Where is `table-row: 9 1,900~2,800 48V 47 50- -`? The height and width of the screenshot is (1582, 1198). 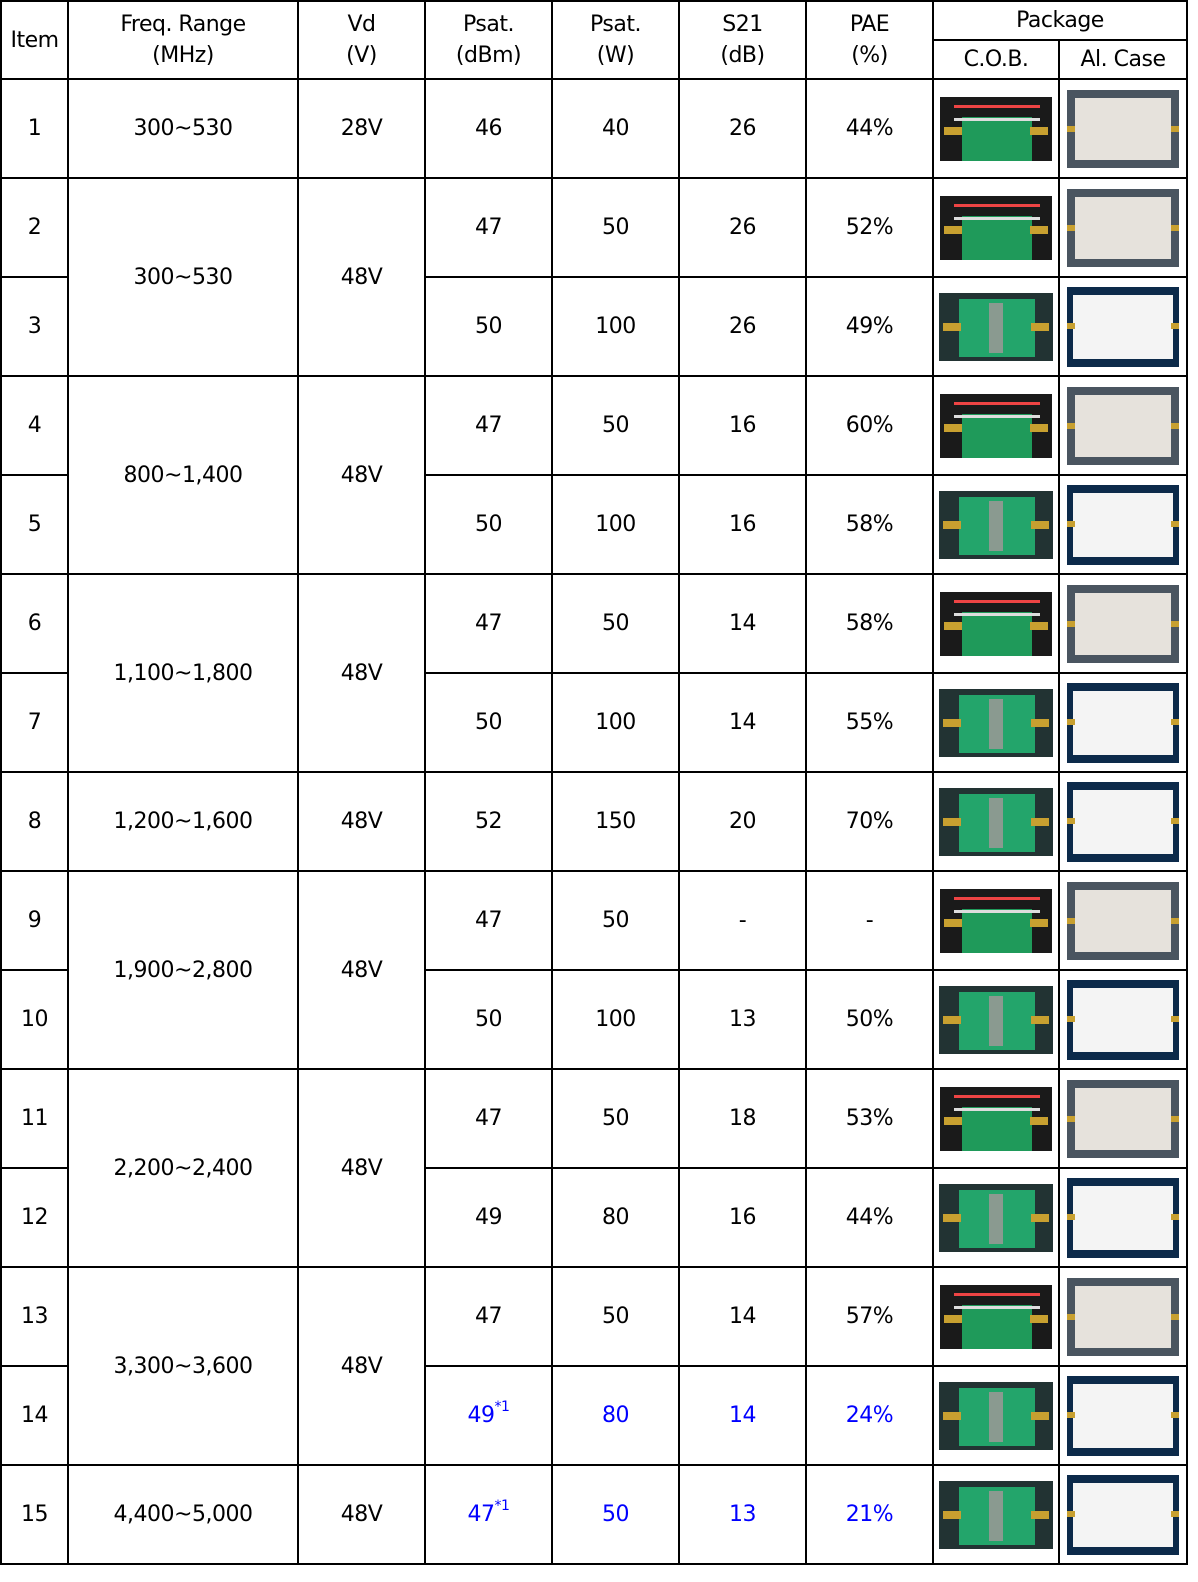
table-row: 9 1,900~2,800 48V 47 50- - is located at coordinates (594, 970).